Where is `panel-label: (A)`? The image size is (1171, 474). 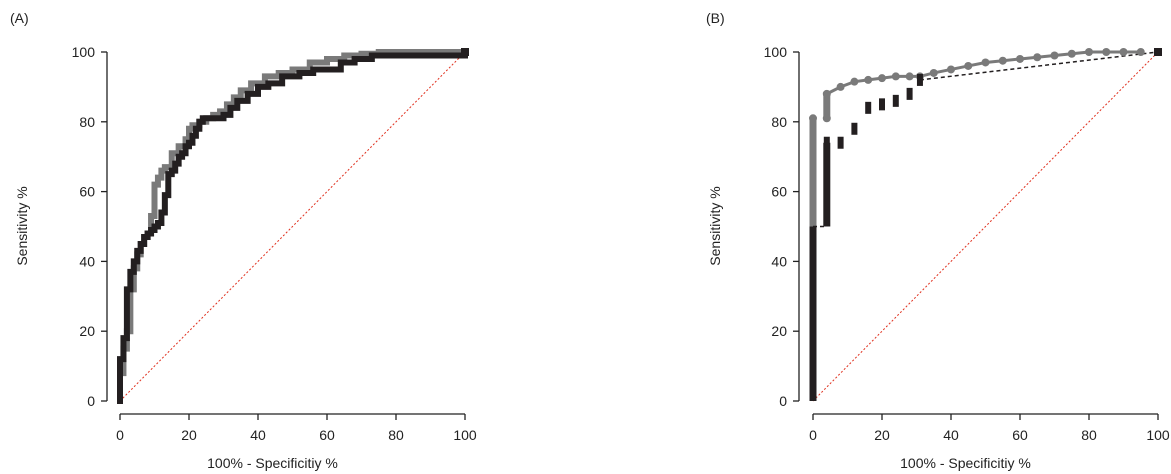 panel-label: (A) is located at coordinates (19, 18).